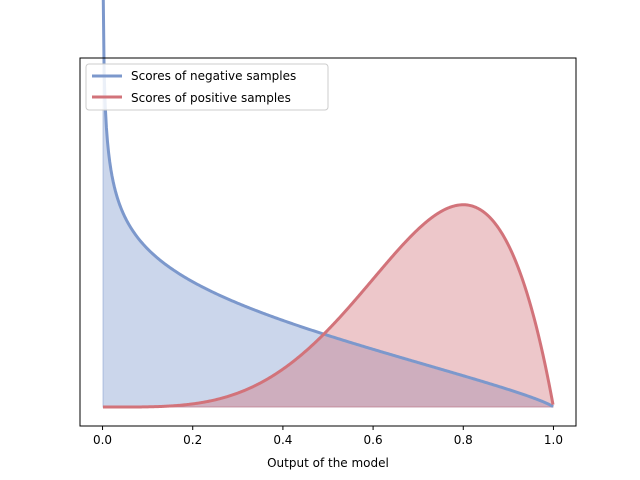  I want to click on x-tick-label: 0.6, so click(373, 440).